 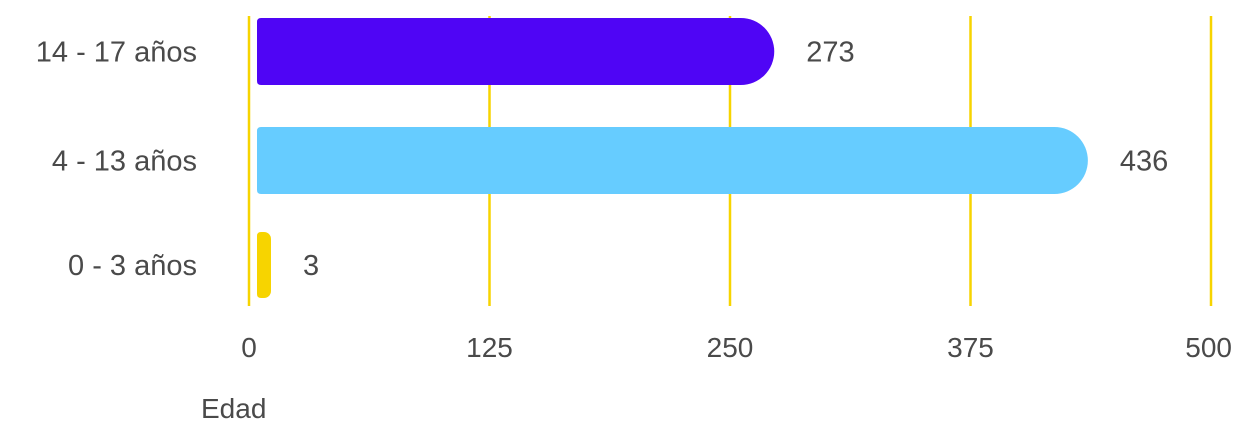 I want to click on tick-label-0: 0, so click(x=249, y=347).